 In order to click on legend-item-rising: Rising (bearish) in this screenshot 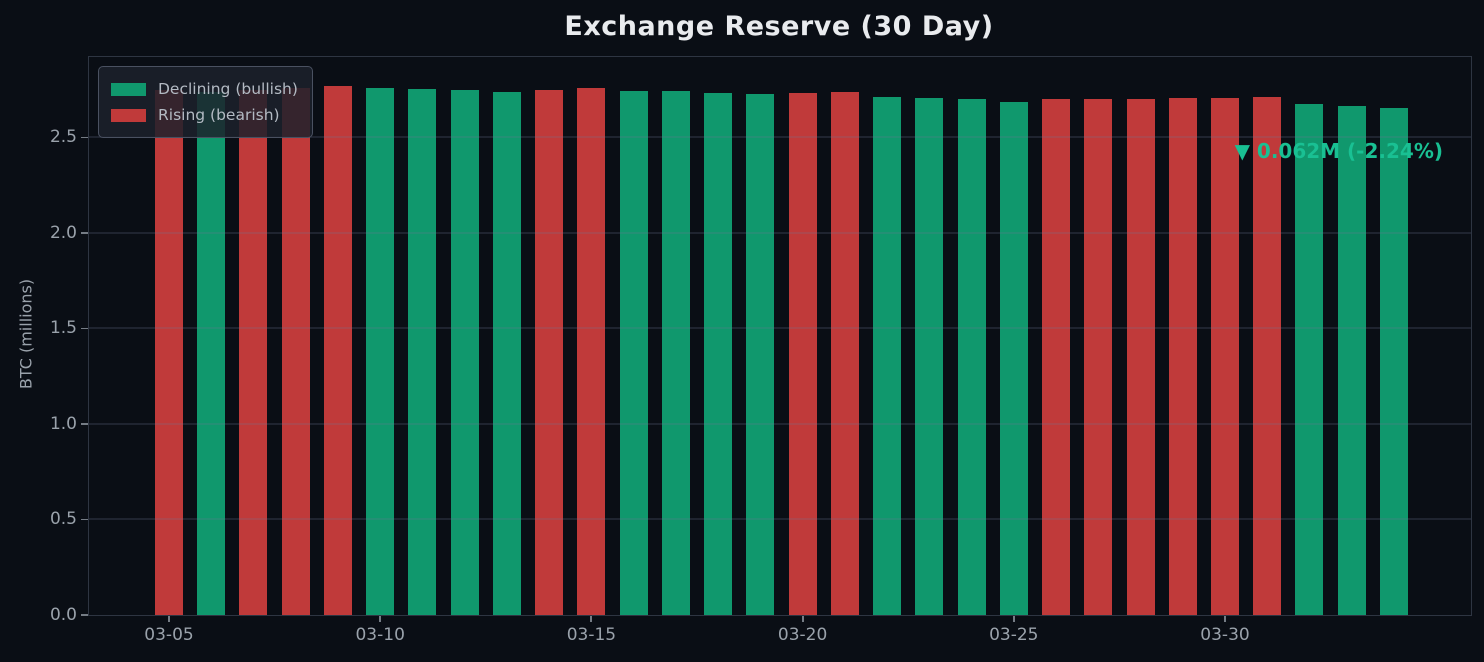, I will do `click(204, 115)`.